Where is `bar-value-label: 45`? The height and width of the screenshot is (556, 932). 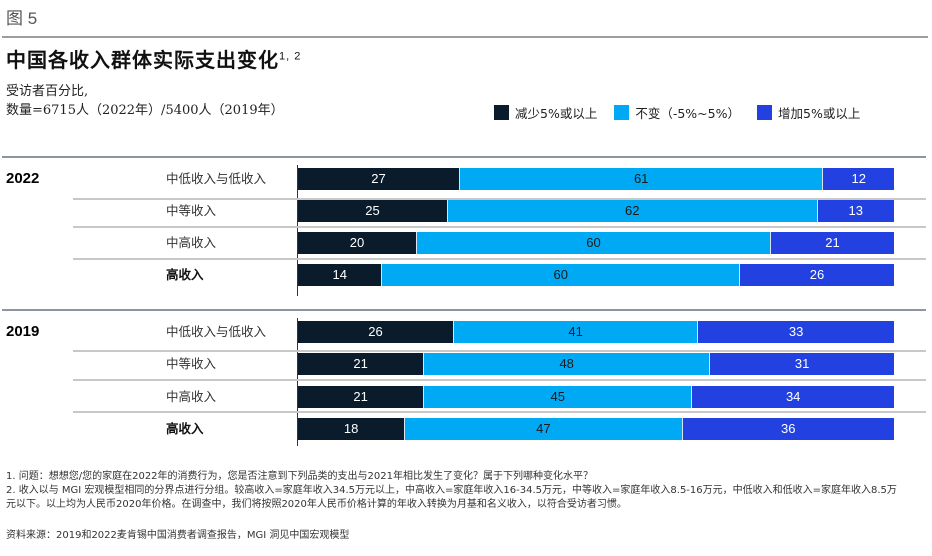 bar-value-label: 45 is located at coordinates (557, 396).